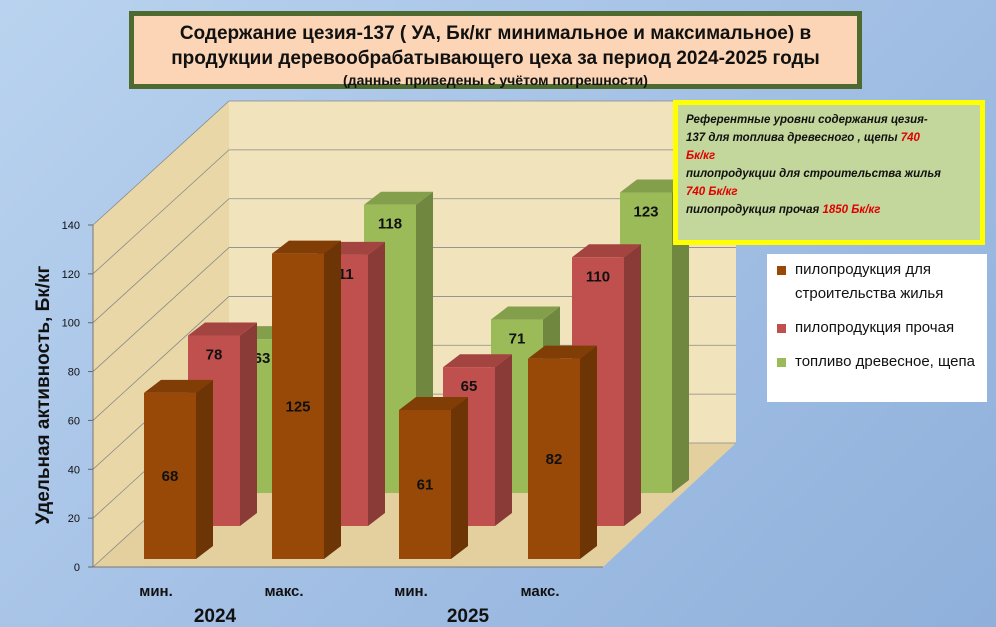 The width and height of the screenshot is (996, 627). I want to click on y-tick-label: 60, so click(74, 421).